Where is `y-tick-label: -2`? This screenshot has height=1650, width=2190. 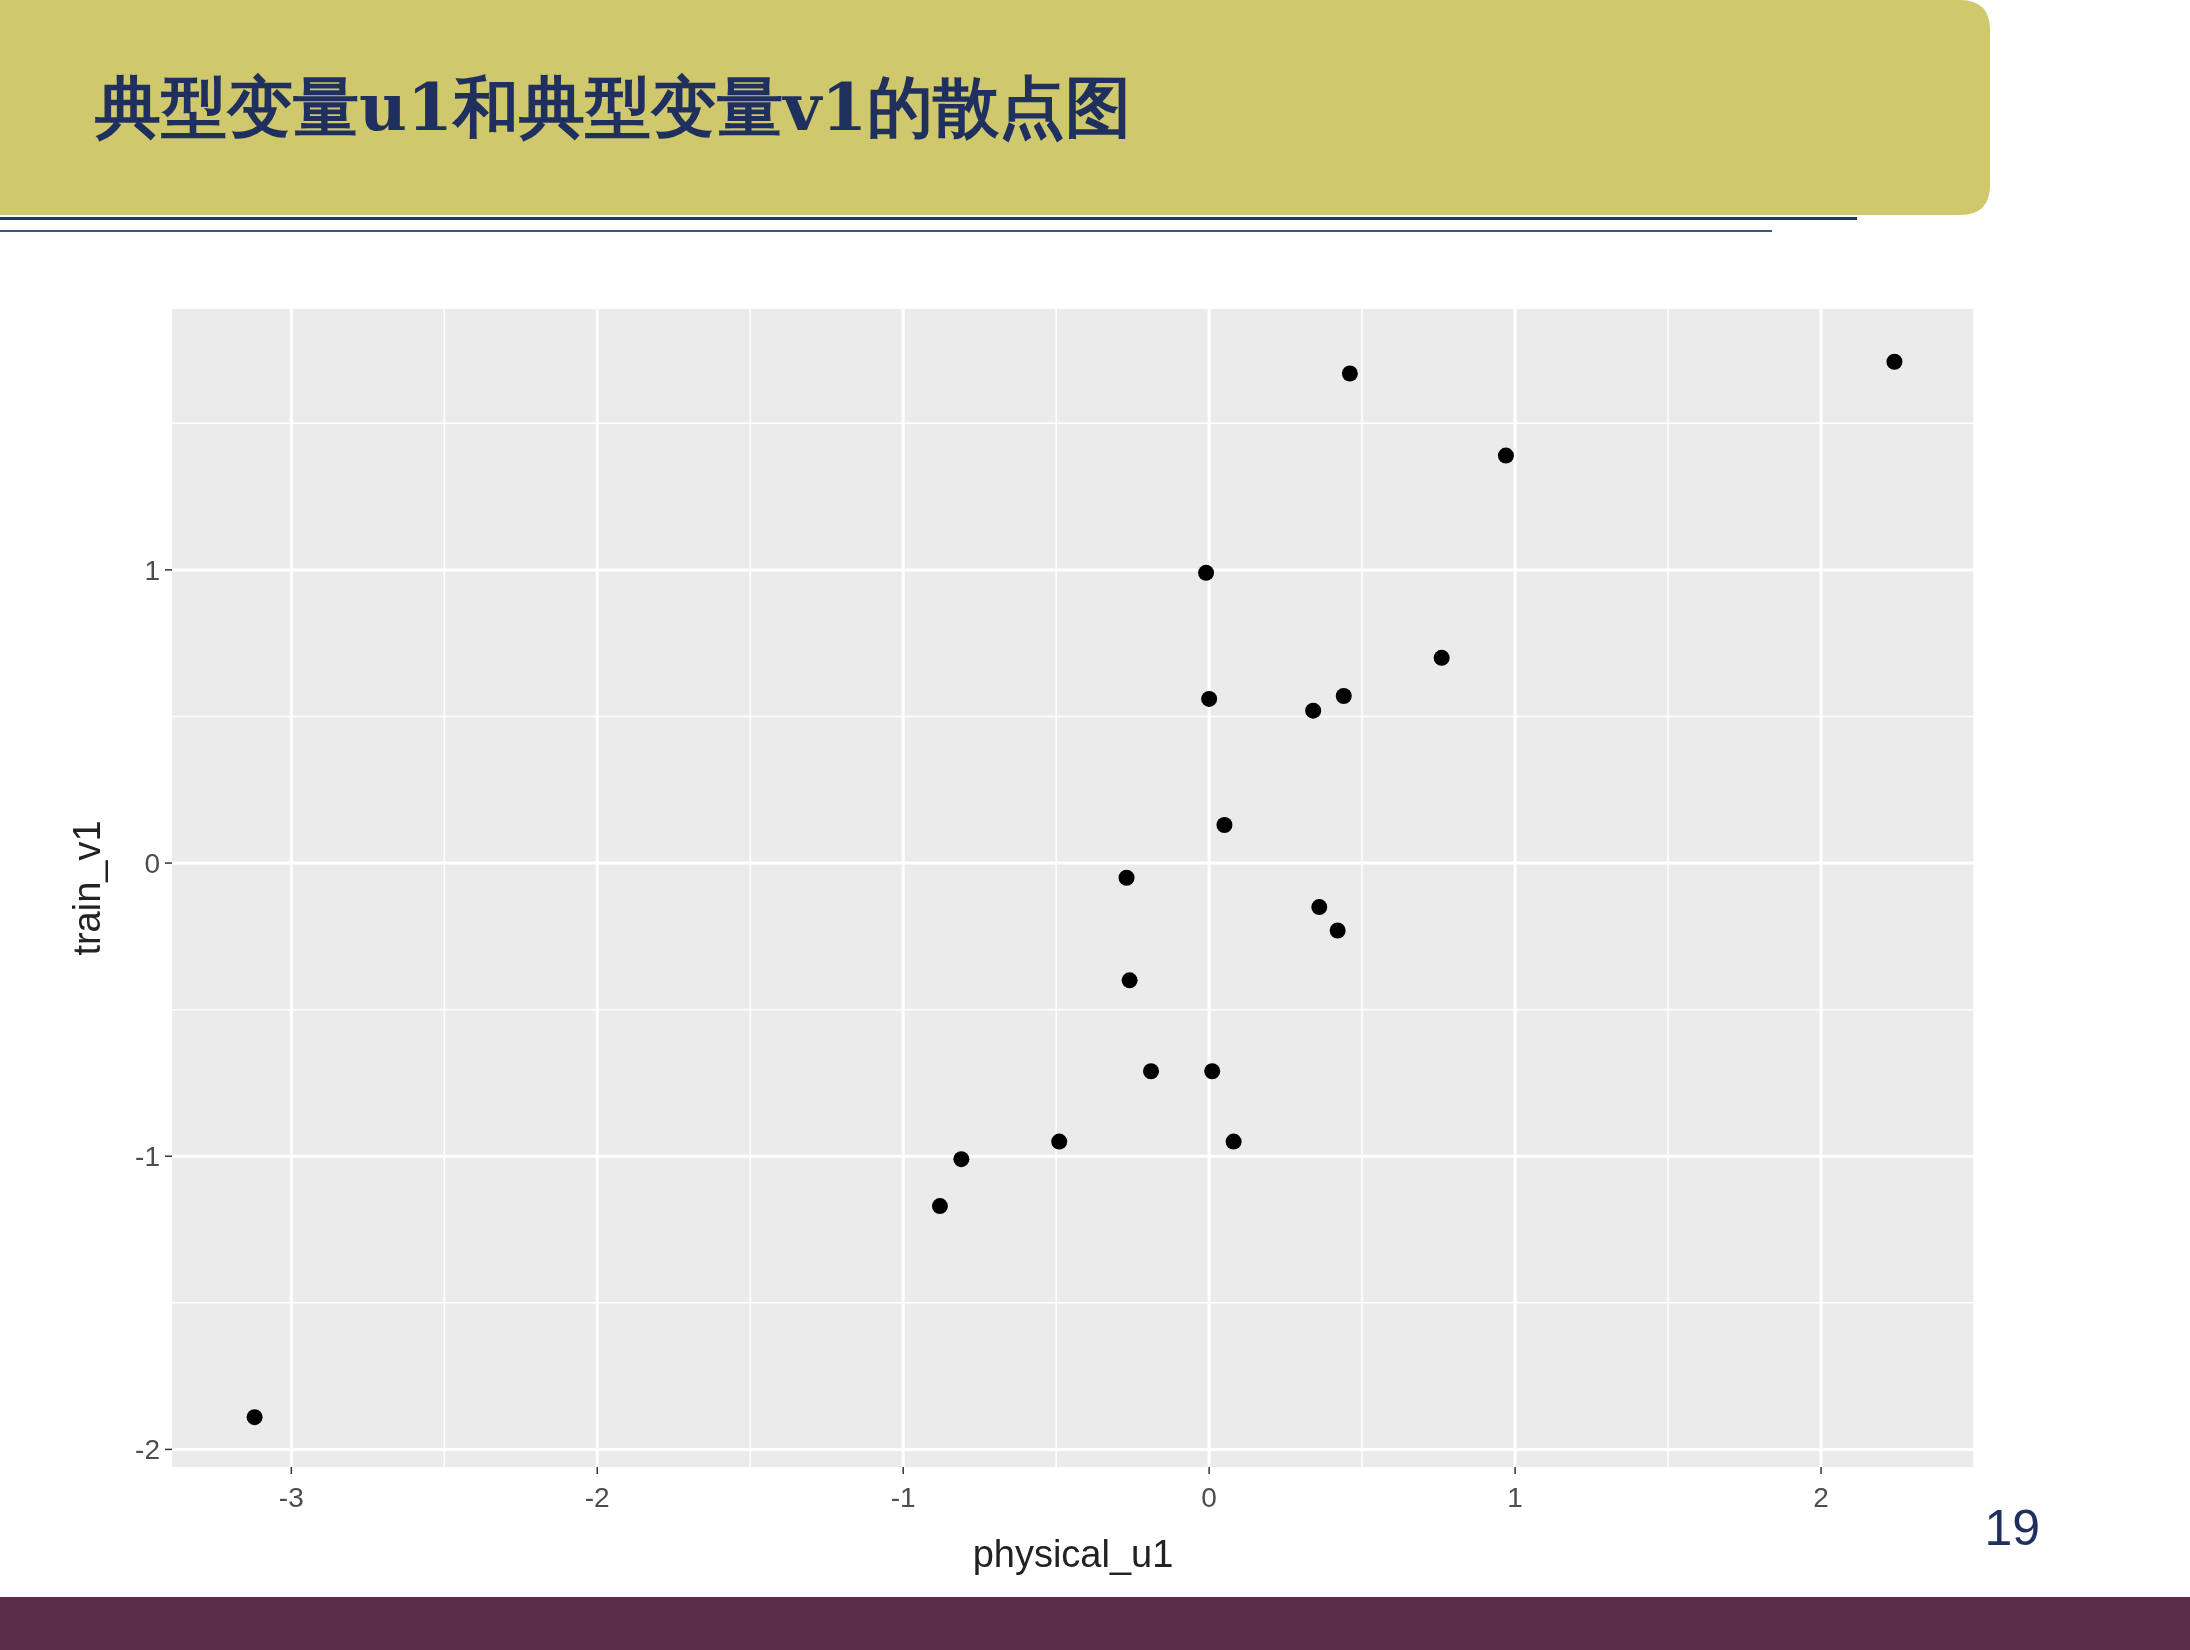 y-tick-label: -2 is located at coordinates (147, 1450).